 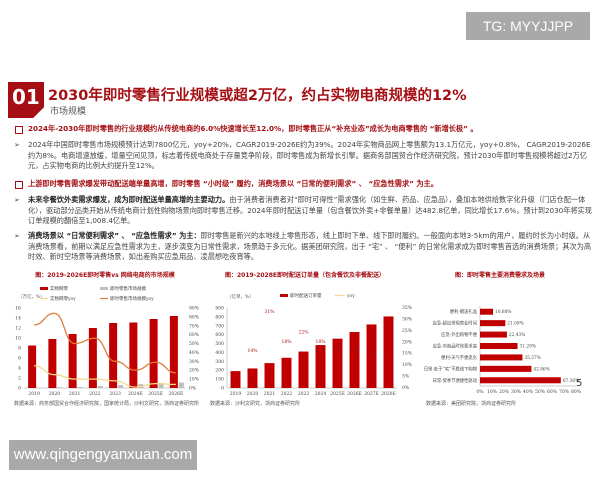 I want to click on y-tick: 200, so click(x=219, y=371).